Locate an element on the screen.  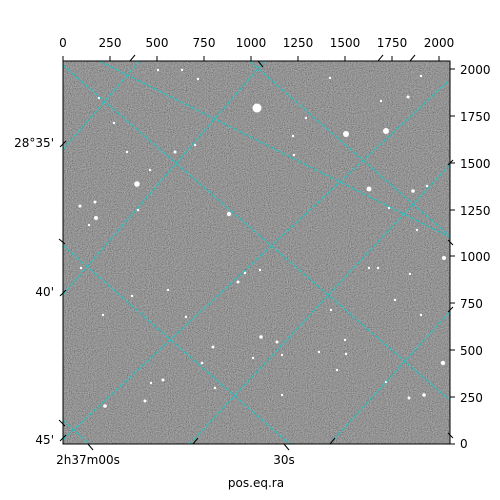
top-tick-label: 750 is located at coordinates (204, 43).